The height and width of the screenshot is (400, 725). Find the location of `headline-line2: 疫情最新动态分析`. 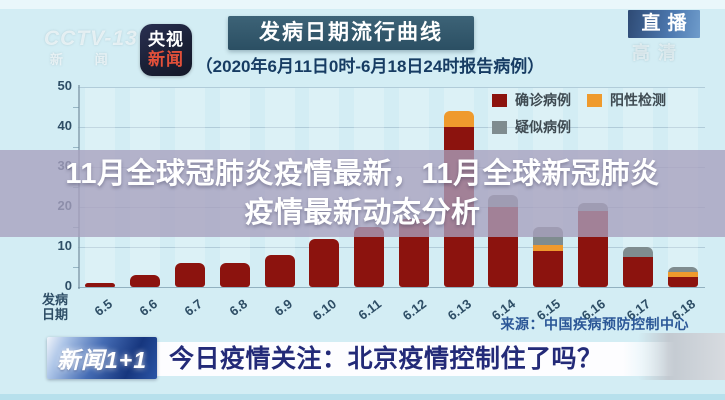

headline-line2: 疫情最新动态分析 is located at coordinates (362, 212).